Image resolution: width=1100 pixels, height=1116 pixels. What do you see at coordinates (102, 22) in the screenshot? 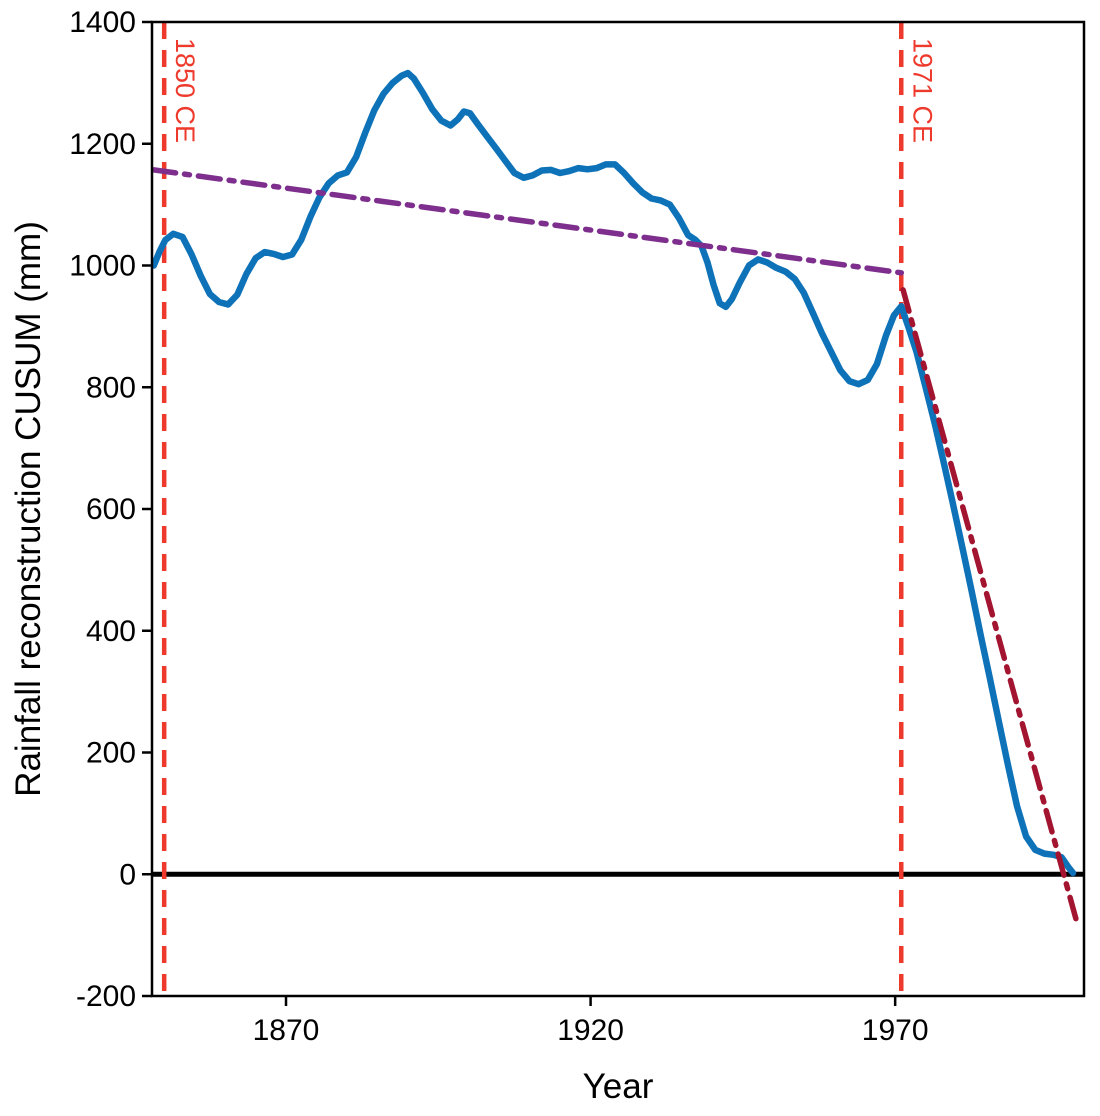
I see `y-tick-label: 1400` at bounding box center [102, 22].